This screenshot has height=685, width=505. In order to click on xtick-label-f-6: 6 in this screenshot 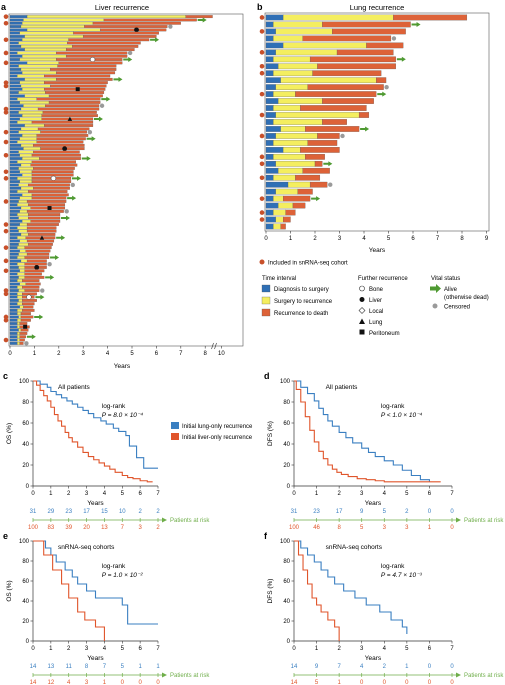, I will do `click(430, 649)`.